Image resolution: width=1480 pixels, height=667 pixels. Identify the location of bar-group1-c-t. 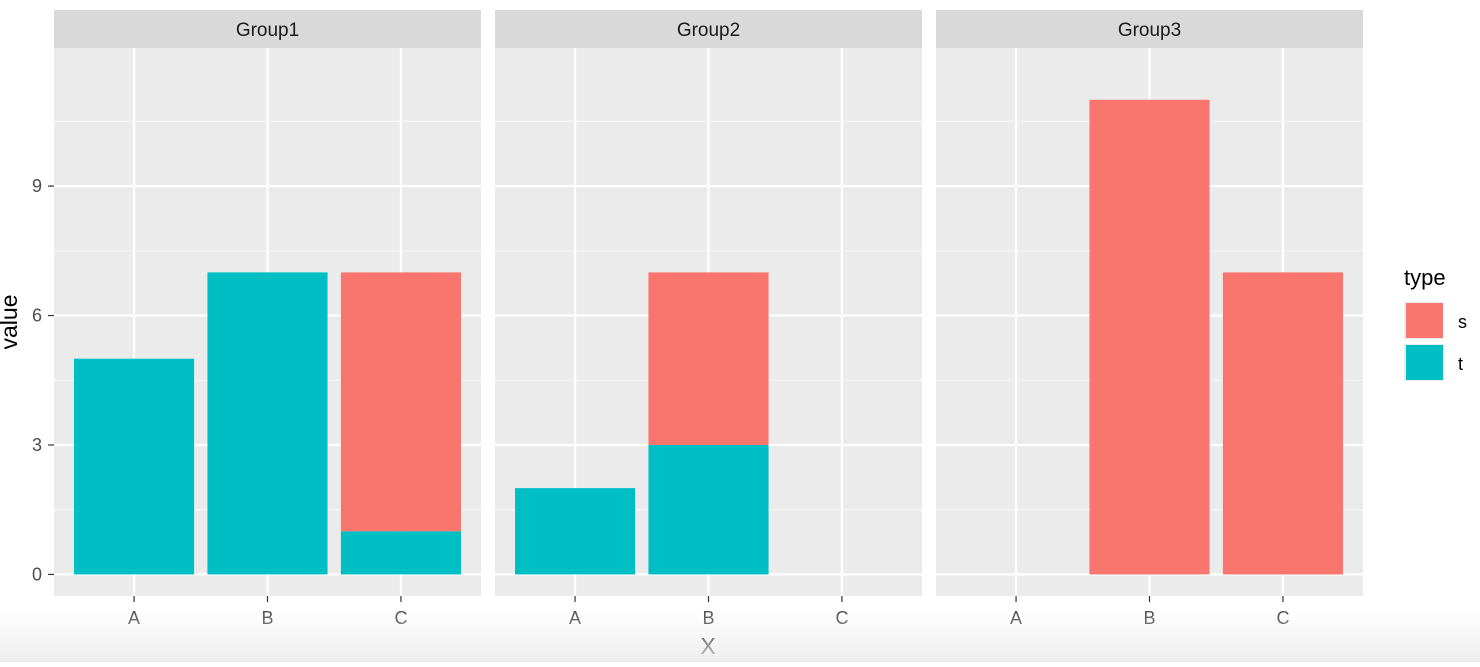
(400, 553).